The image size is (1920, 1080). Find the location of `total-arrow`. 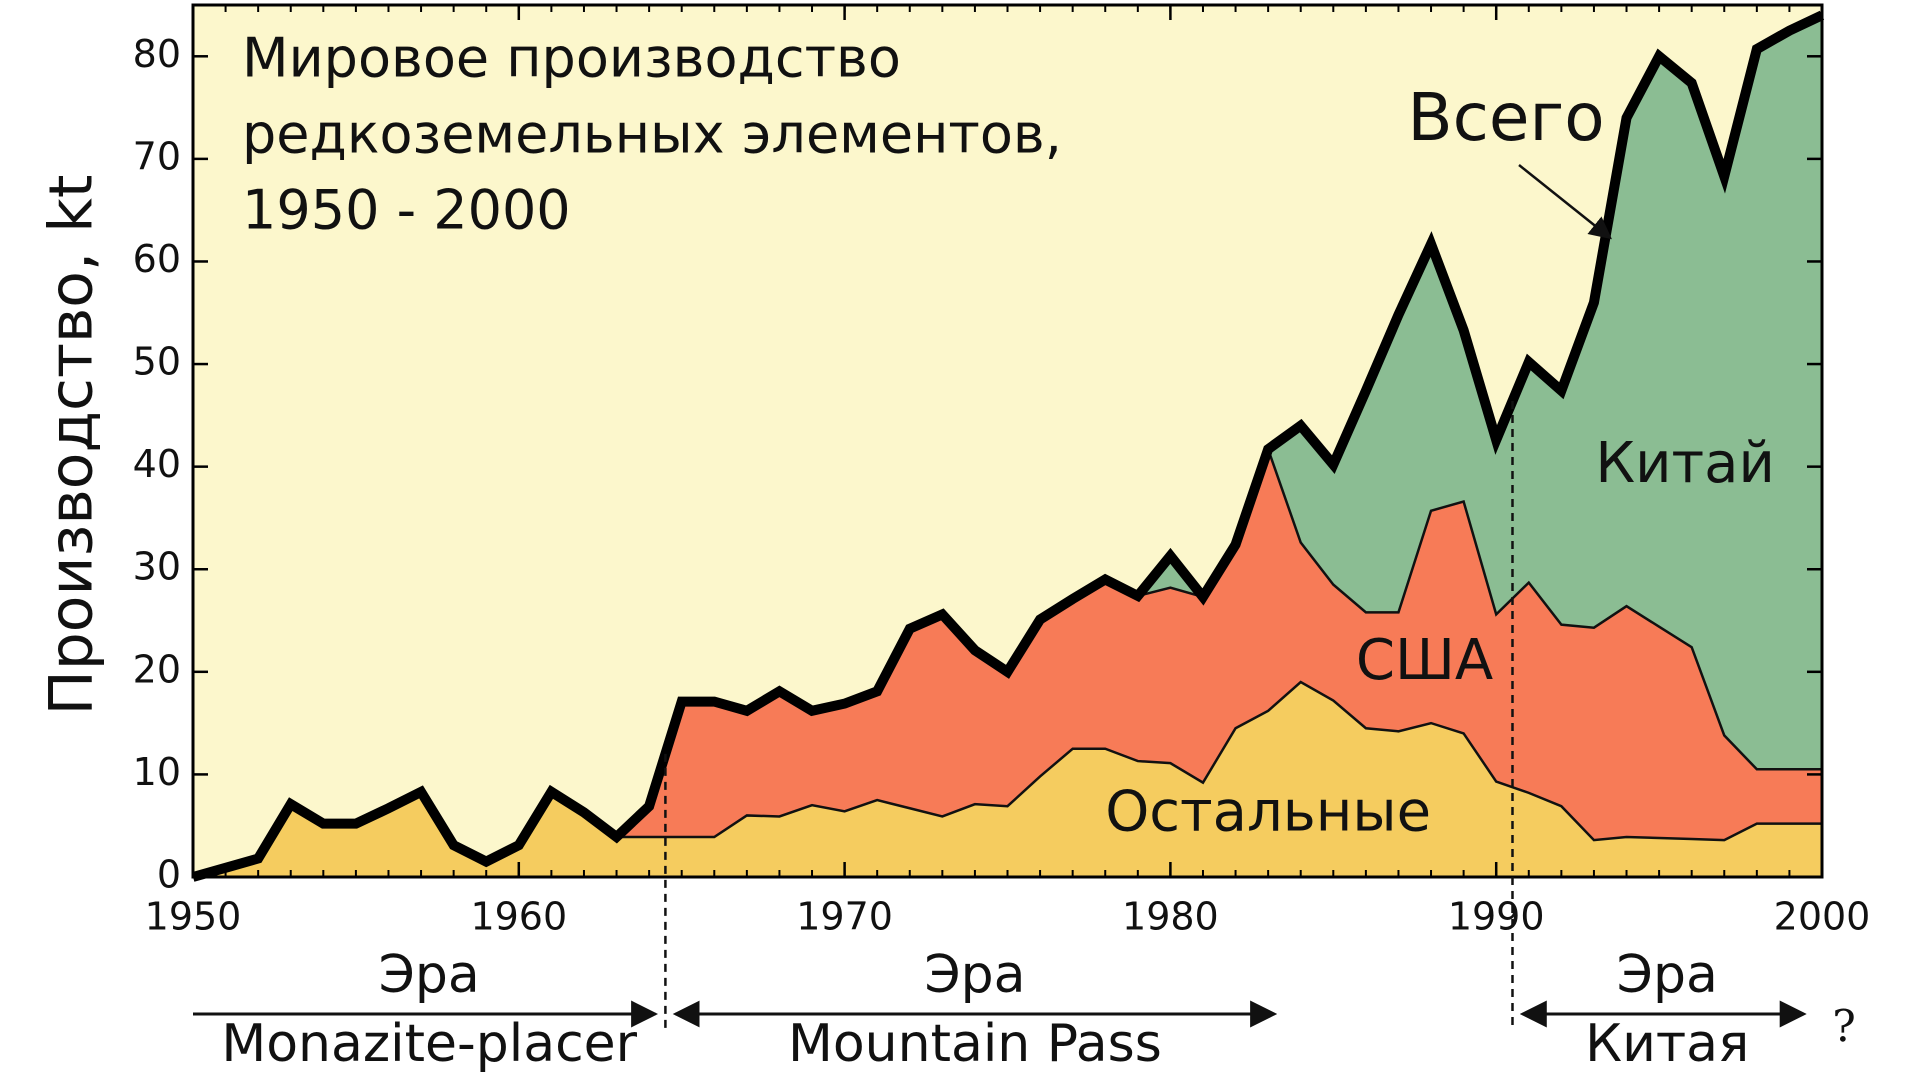

total-arrow is located at coordinates (1565, 202).